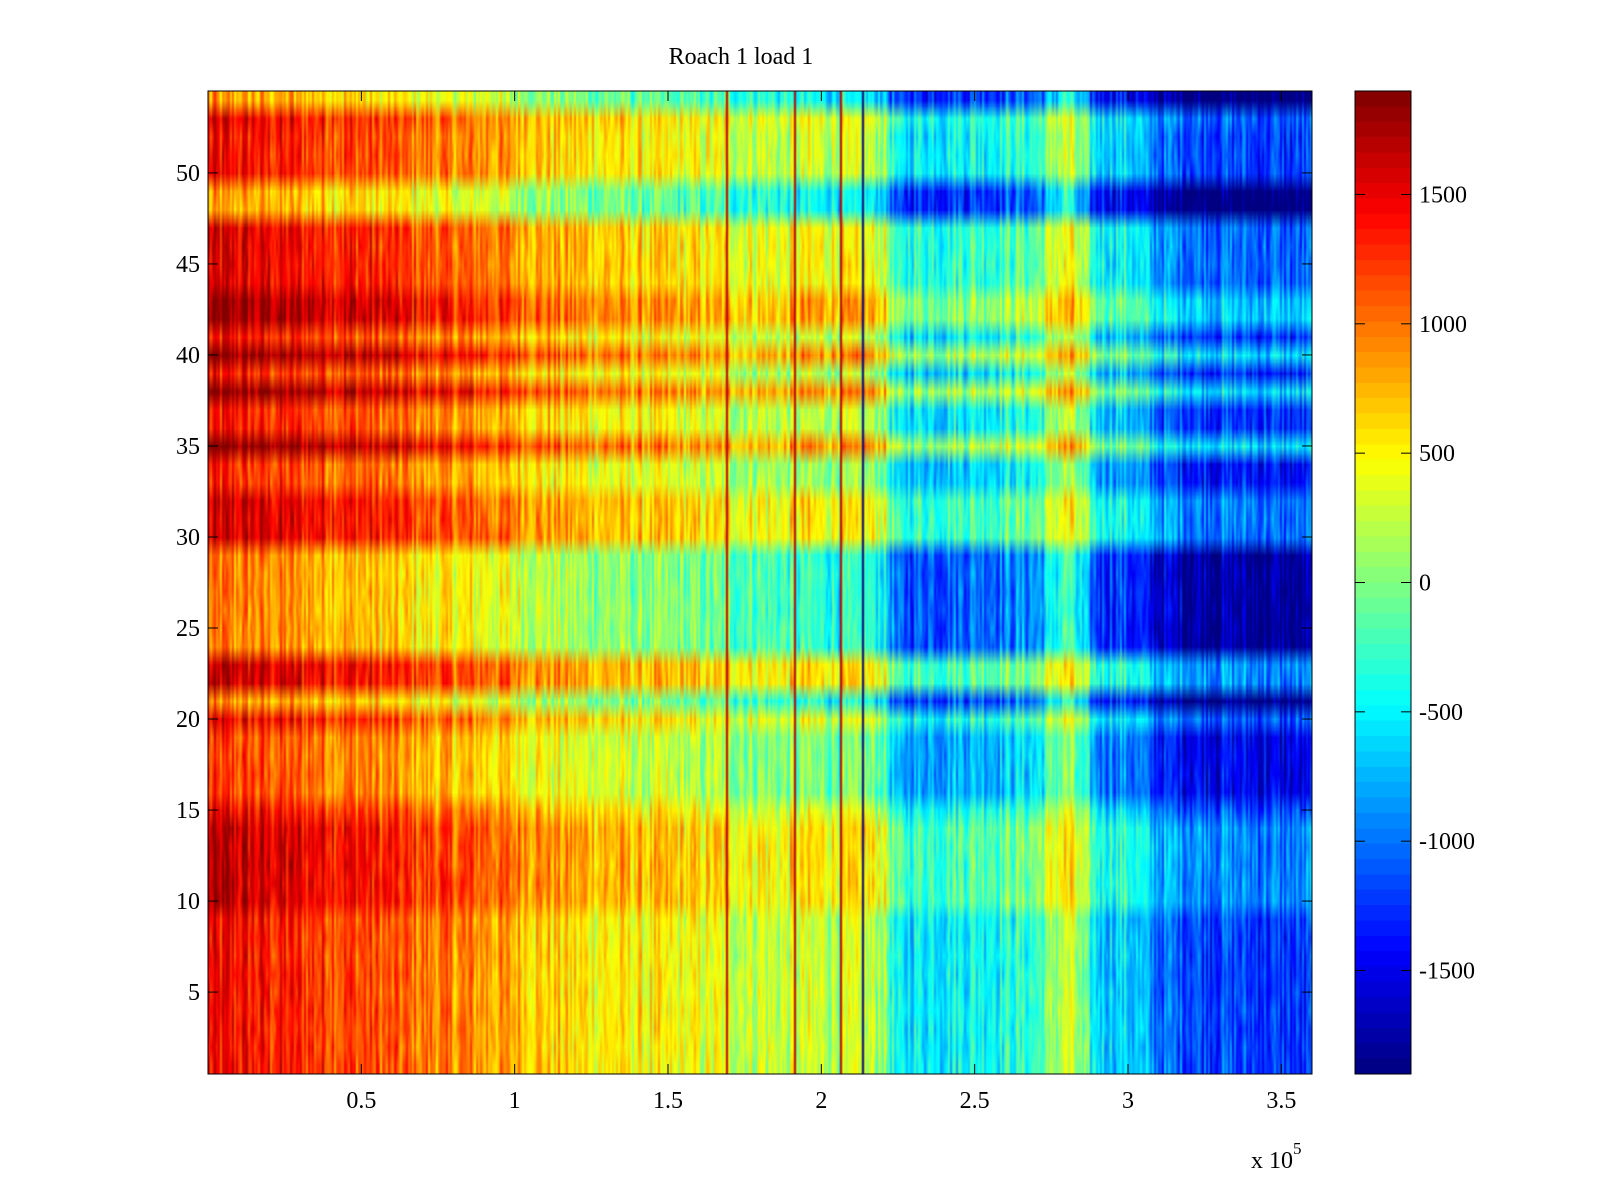 The height and width of the screenshot is (1200, 1600). What do you see at coordinates (1443, 195) in the screenshot?
I see `colorbar-tick-label: 1500` at bounding box center [1443, 195].